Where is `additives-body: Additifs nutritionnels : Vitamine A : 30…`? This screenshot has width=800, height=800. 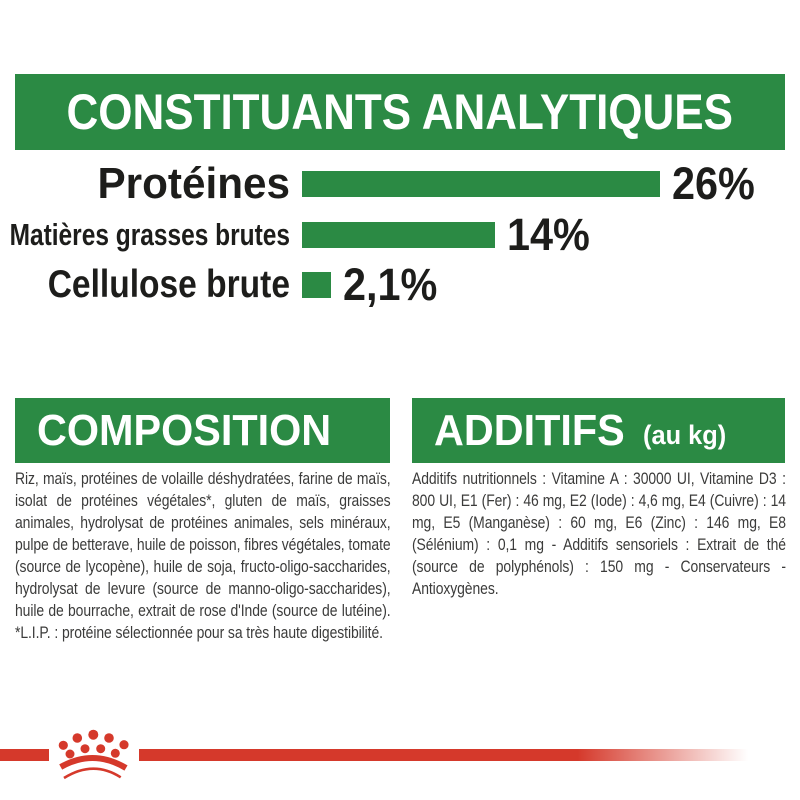
additives-body: Additifs nutritionnels : Vitamine A : 30… is located at coordinates (599, 533).